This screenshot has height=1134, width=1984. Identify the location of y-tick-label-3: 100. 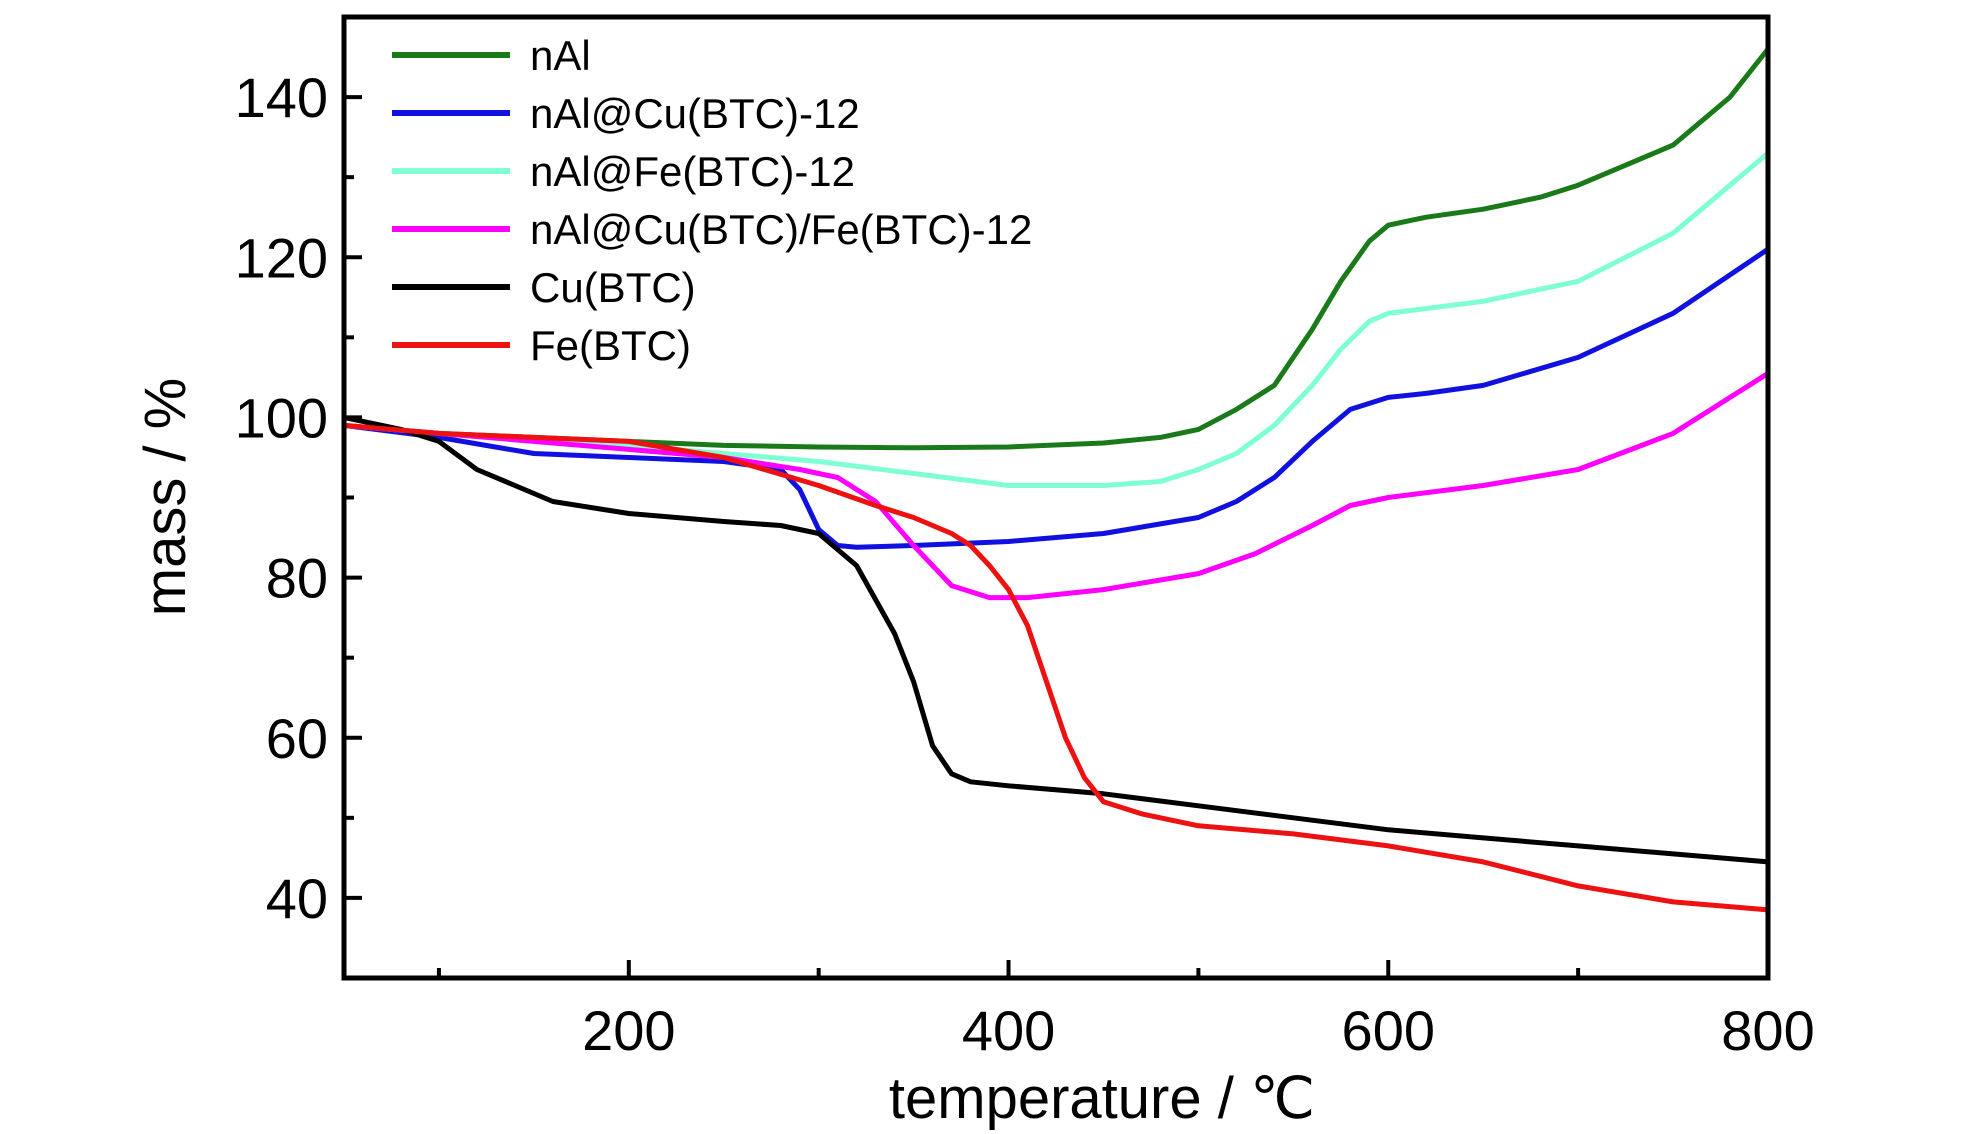
(281, 417).